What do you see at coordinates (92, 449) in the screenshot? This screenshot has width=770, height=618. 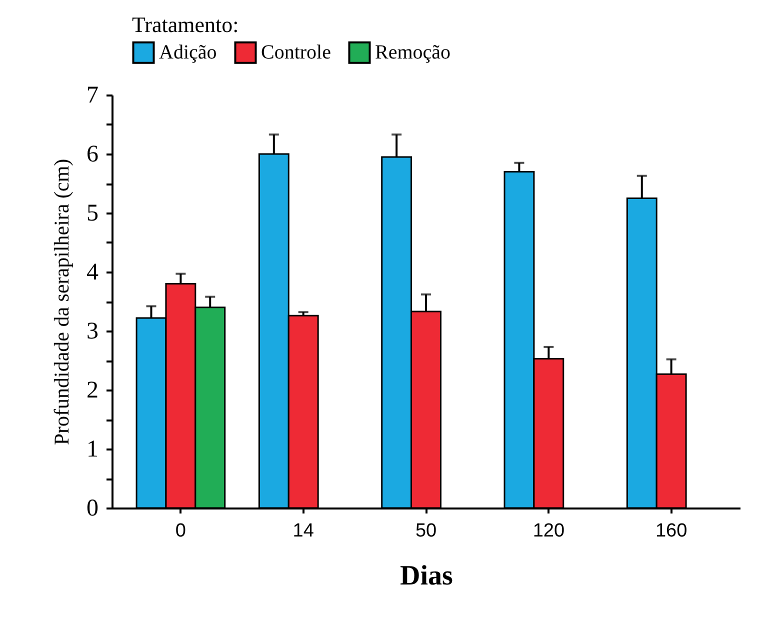 I see `y-tick-label: 1` at bounding box center [92, 449].